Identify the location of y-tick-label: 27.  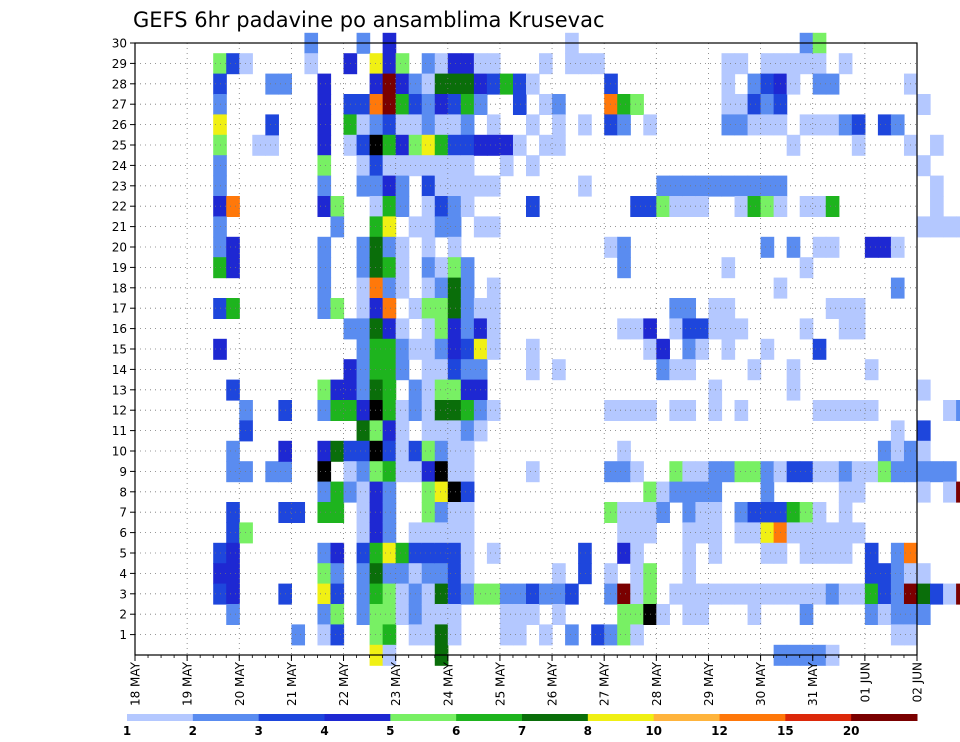
(119, 105).